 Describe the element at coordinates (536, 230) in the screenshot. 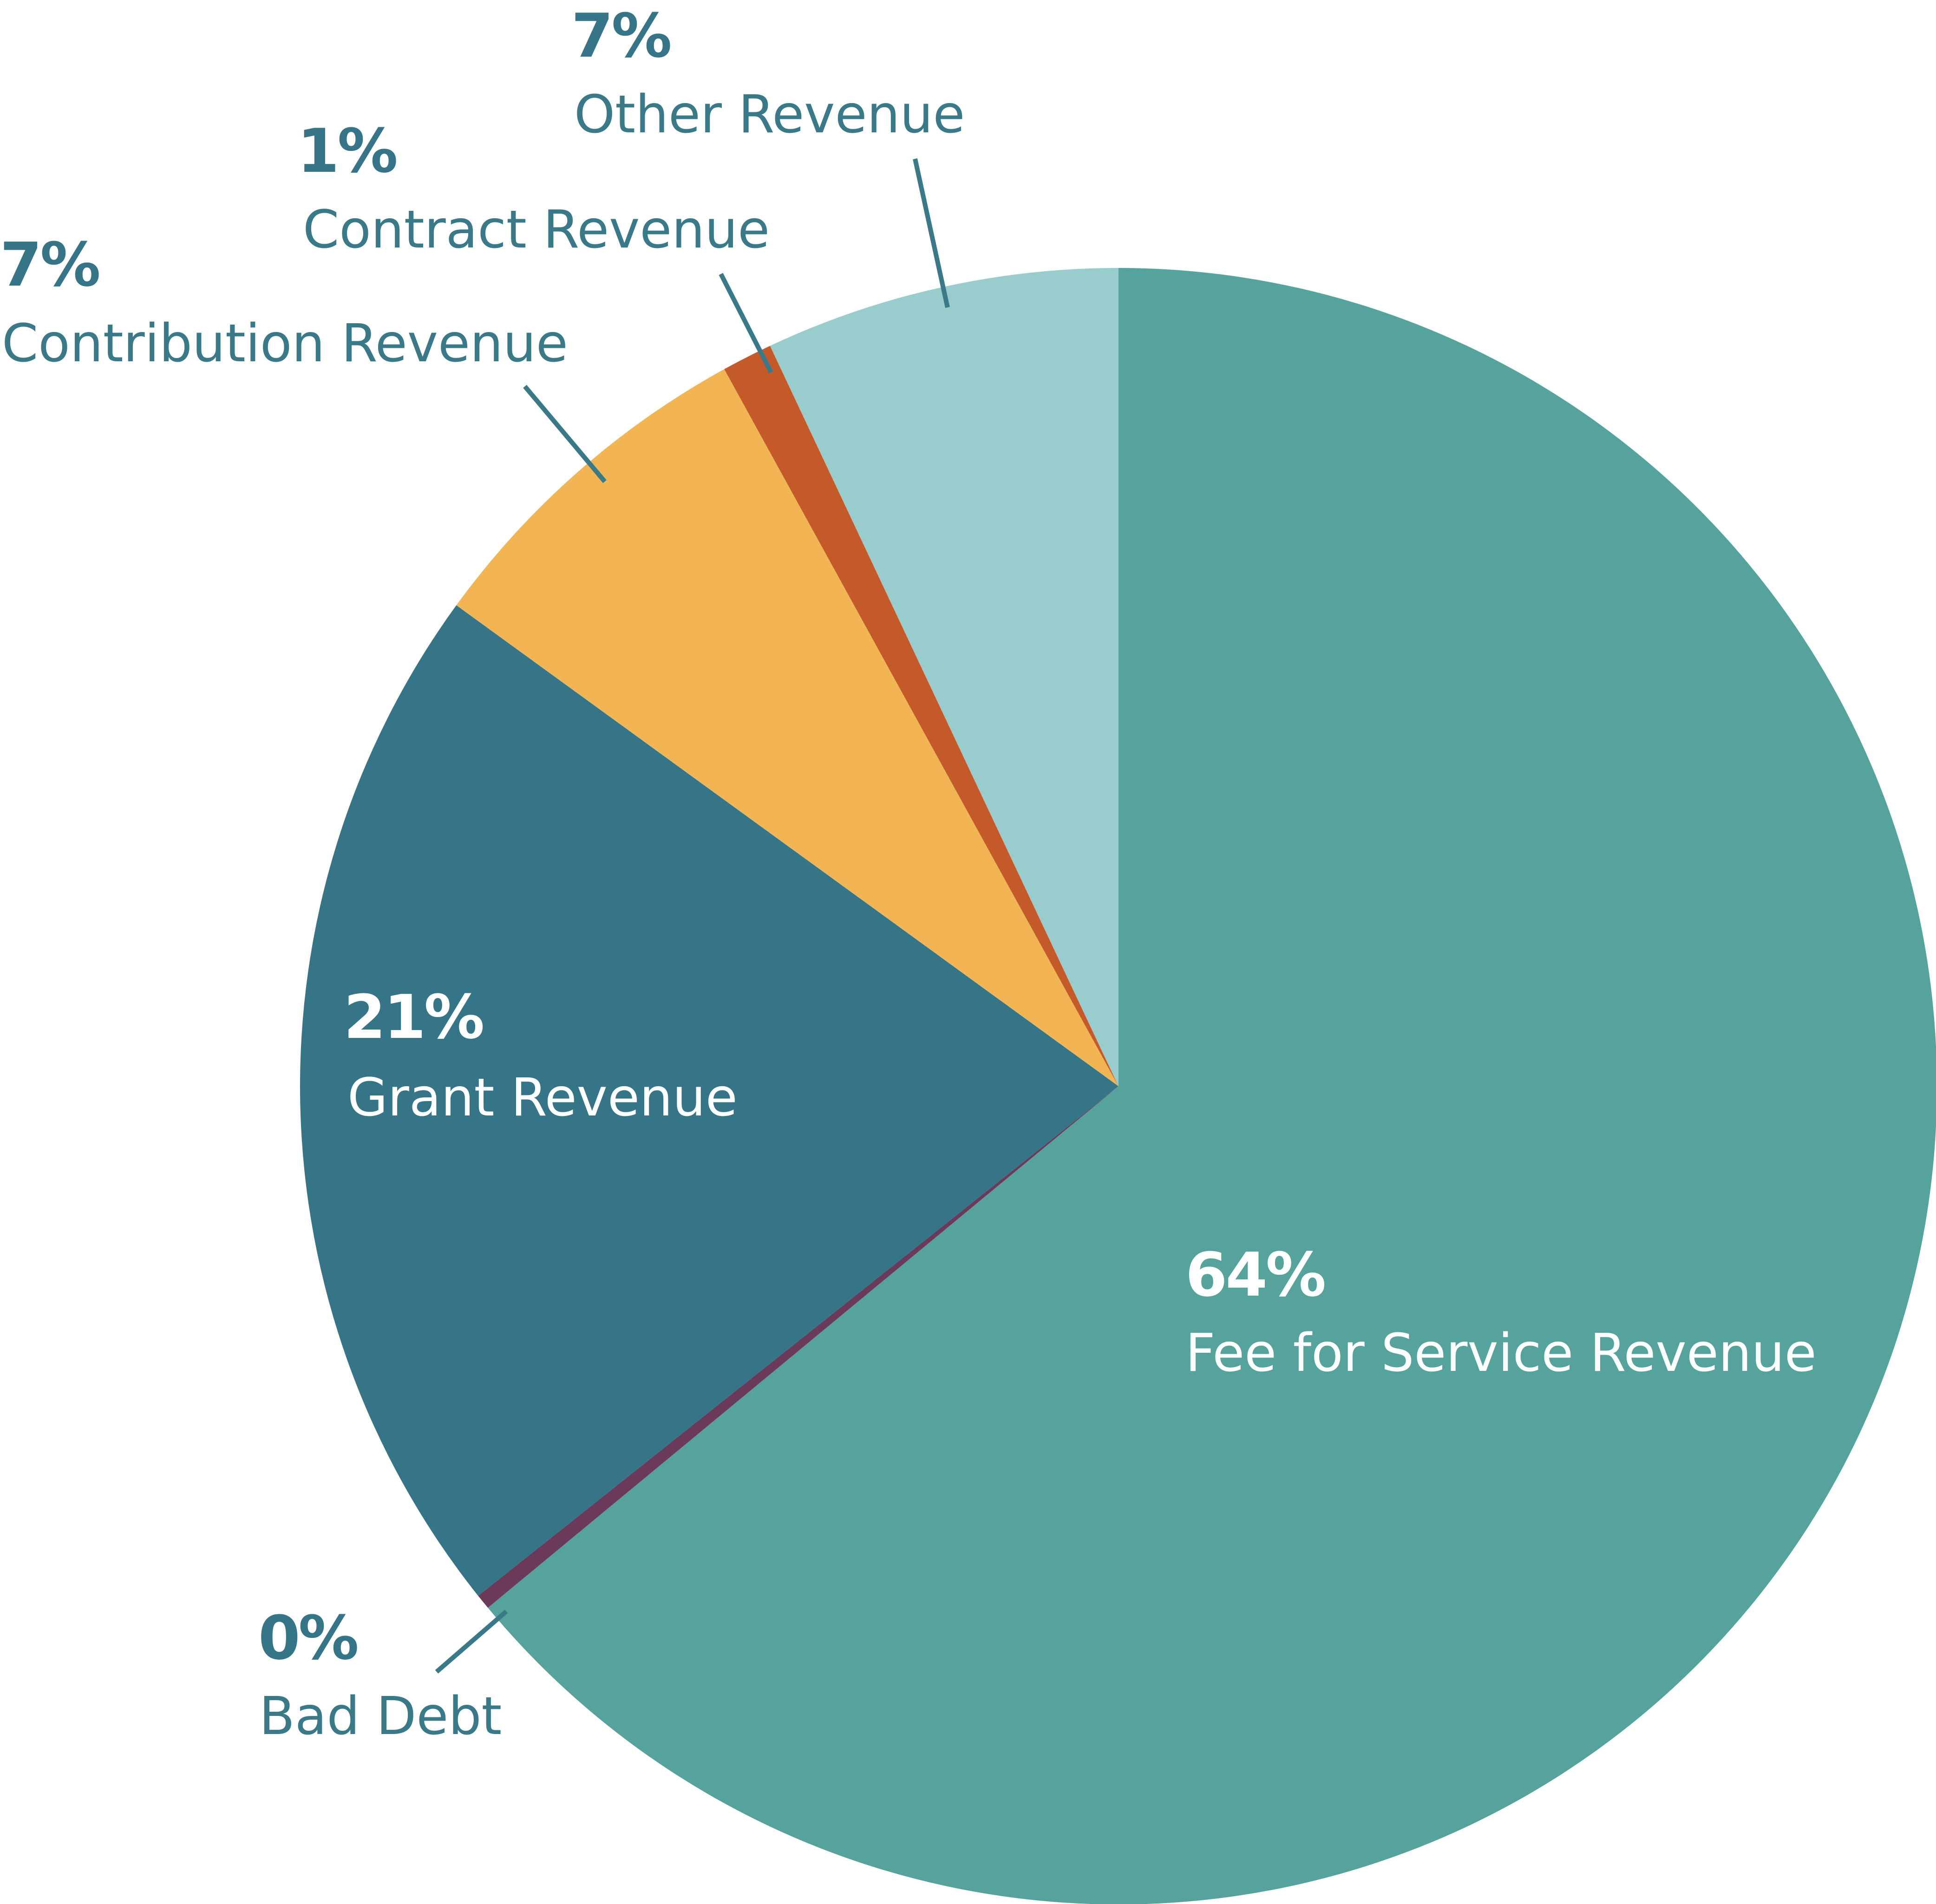

I see `slice-label-contract: Contract Revenue` at that location.